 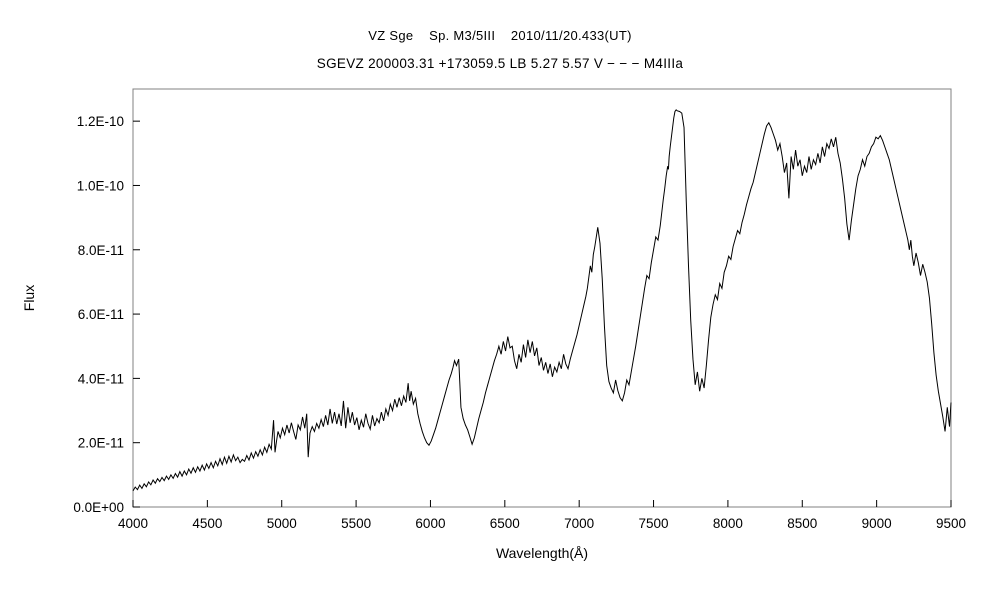 What do you see at coordinates (101, 443) in the screenshot?
I see `y-tick-label: 2.0E-11` at bounding box center [101, 443].